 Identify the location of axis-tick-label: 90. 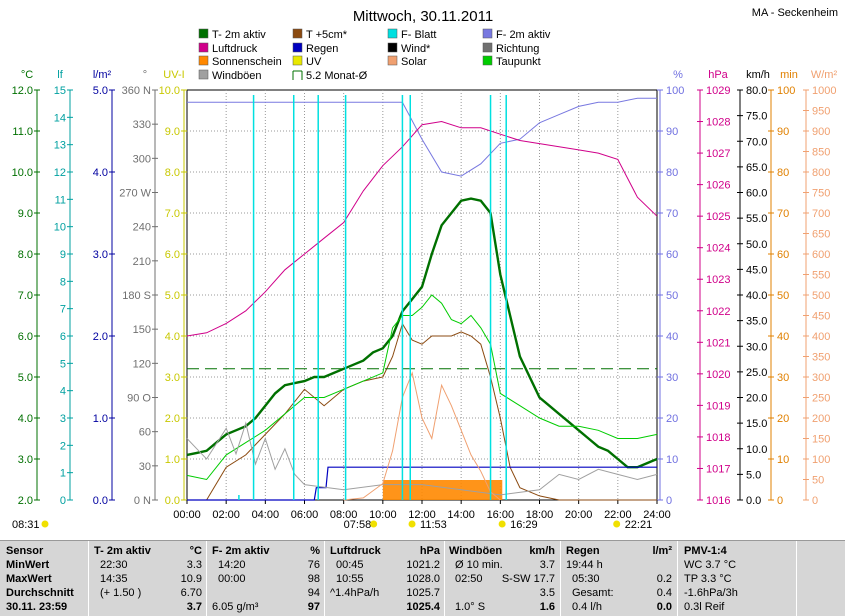
(672, 132).